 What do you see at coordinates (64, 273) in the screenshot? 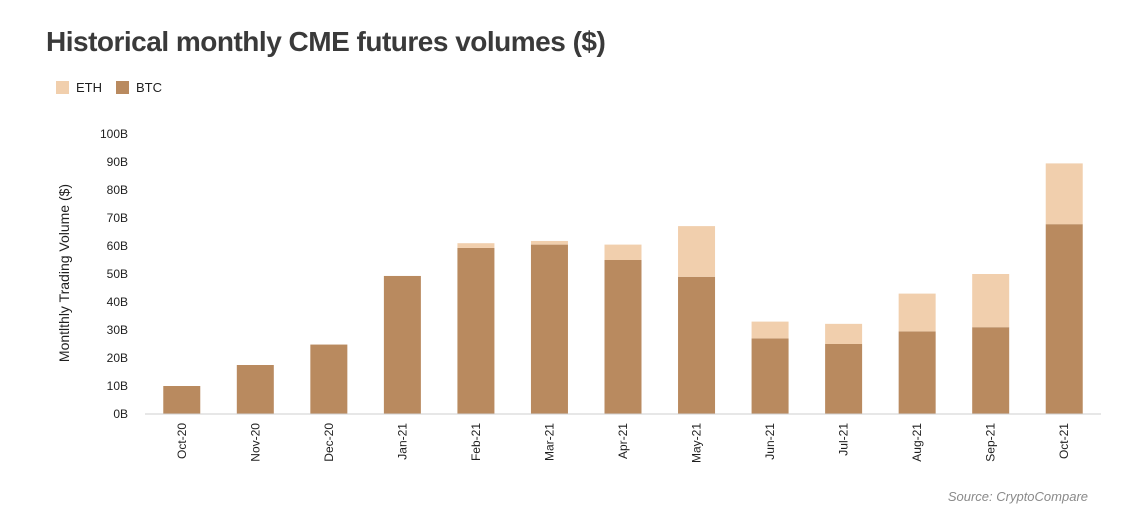
I see `y-axis-label: Montlthly Trading Volume ($)` at bounding box center [64, 273].